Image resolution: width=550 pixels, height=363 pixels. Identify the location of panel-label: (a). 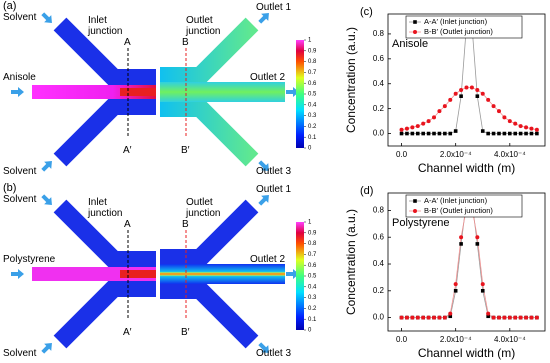
(10, 6).